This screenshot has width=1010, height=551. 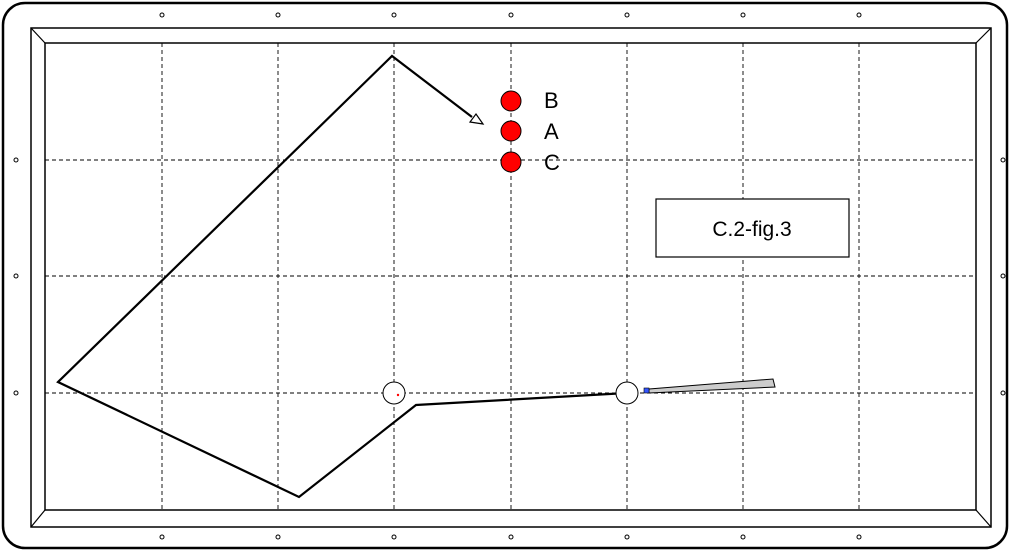 What do you see at coordinates (646, 390) in the screenshot?
I see `cue-tip` at bounding box center [646, 390].